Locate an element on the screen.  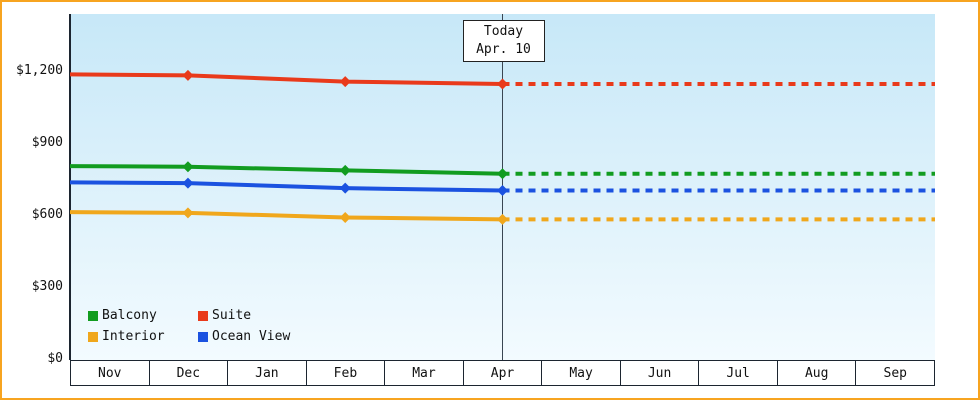
x-axis-month-aug: Aug is located at coordinates (816, 373).